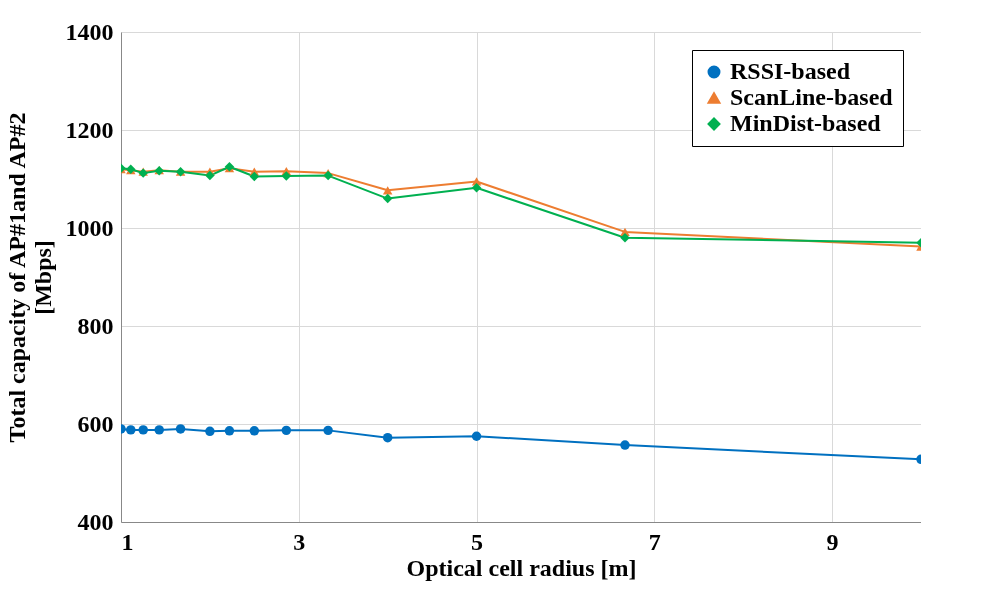  Describe the element at coordinates (477, 541) in the screenshot. I see `x-tick-label: 5` at that location.